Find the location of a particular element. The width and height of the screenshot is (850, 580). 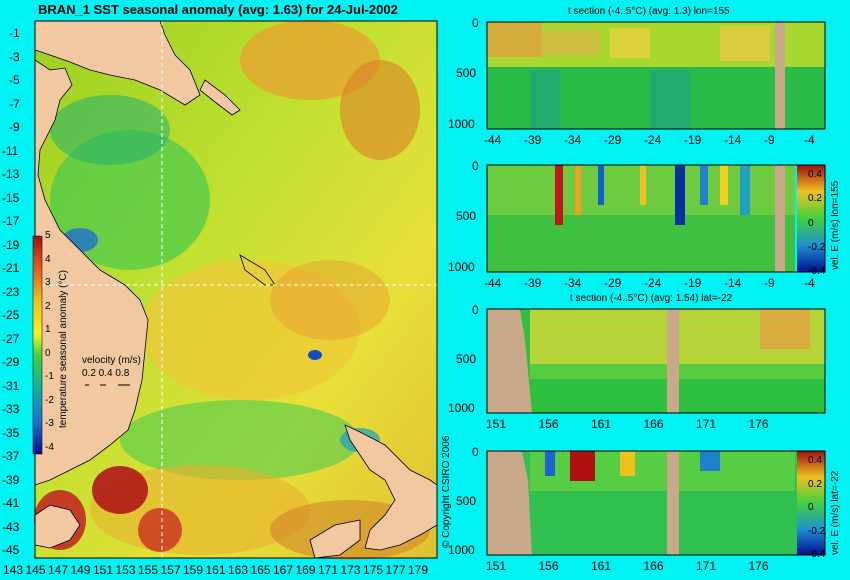

panel-3-x-tick: 166 is located at coordinates (653, 424).